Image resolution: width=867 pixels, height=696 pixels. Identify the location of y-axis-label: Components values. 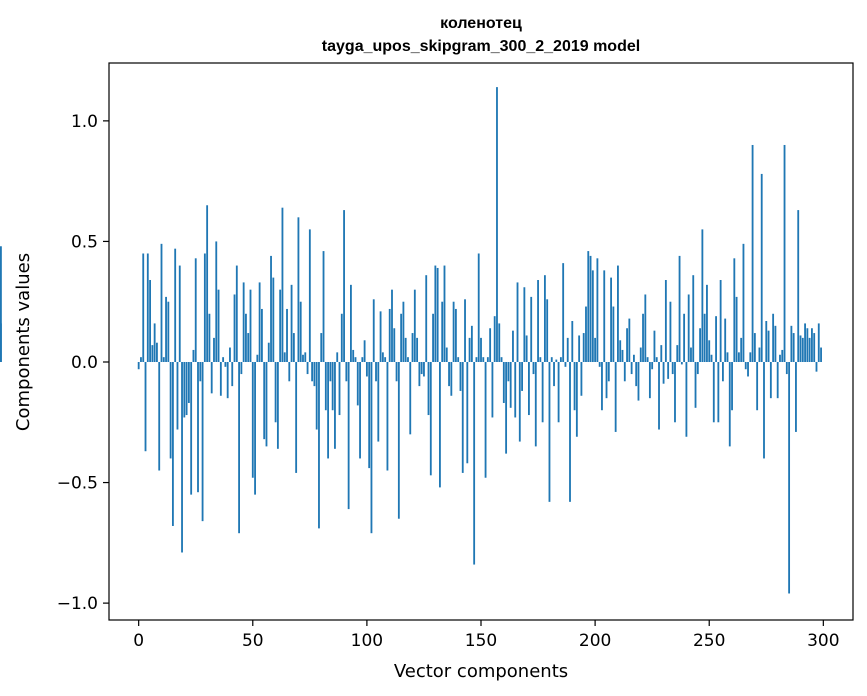
(23, 342).